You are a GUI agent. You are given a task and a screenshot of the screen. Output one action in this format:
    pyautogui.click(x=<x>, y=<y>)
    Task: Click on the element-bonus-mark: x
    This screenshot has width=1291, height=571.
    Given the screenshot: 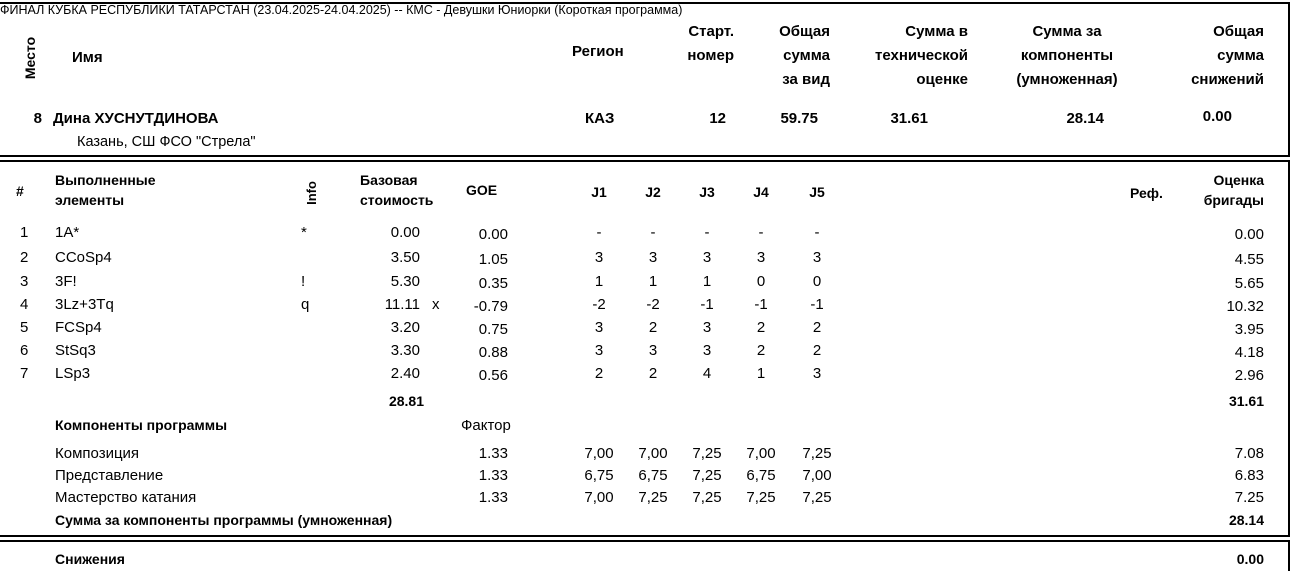 What is the action you would take?
    pyautogui.click(x=436, y=304)
    